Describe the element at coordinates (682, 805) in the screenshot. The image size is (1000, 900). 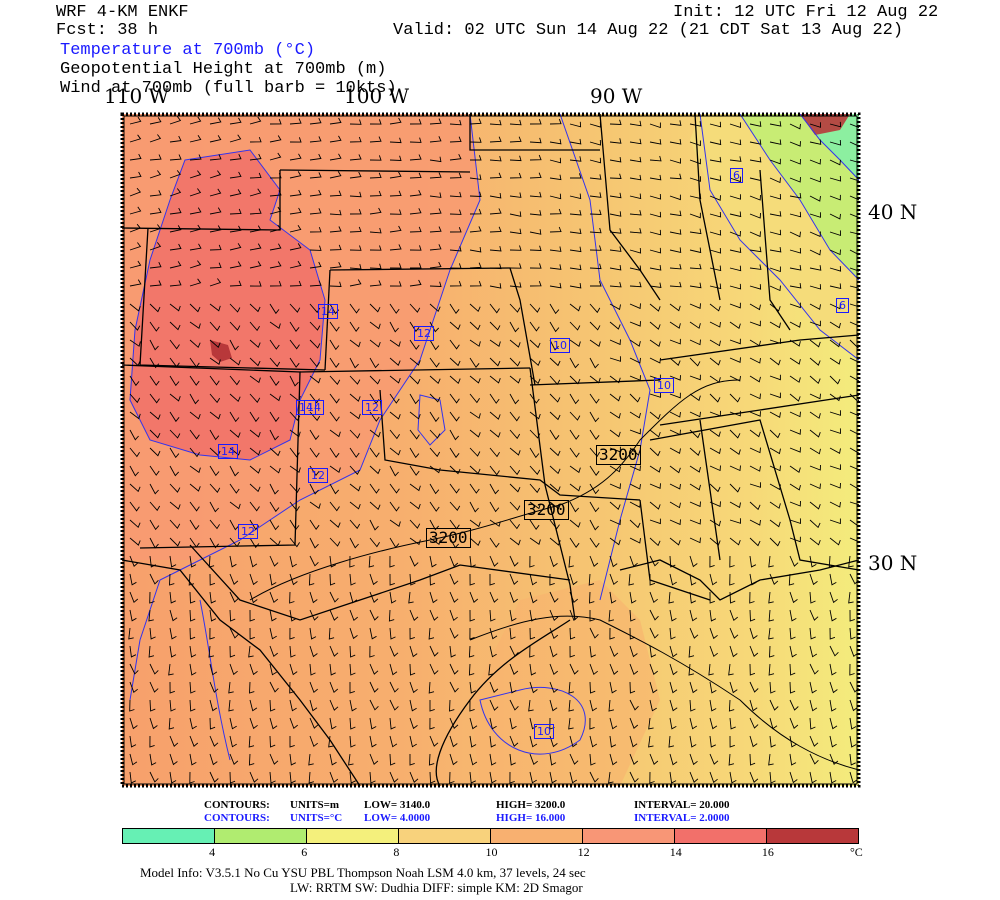
I see `height-interval: INTERVAL= 20.000` at that location.